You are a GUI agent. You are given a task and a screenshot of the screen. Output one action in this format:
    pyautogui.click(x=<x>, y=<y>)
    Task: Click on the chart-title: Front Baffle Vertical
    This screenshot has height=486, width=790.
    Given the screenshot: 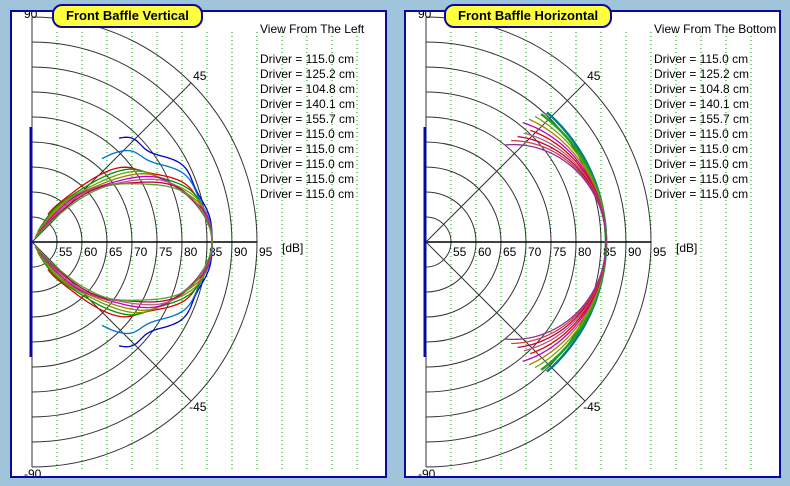 What is the action you would take?
    pyautogui.click(x=127, y=16)
    